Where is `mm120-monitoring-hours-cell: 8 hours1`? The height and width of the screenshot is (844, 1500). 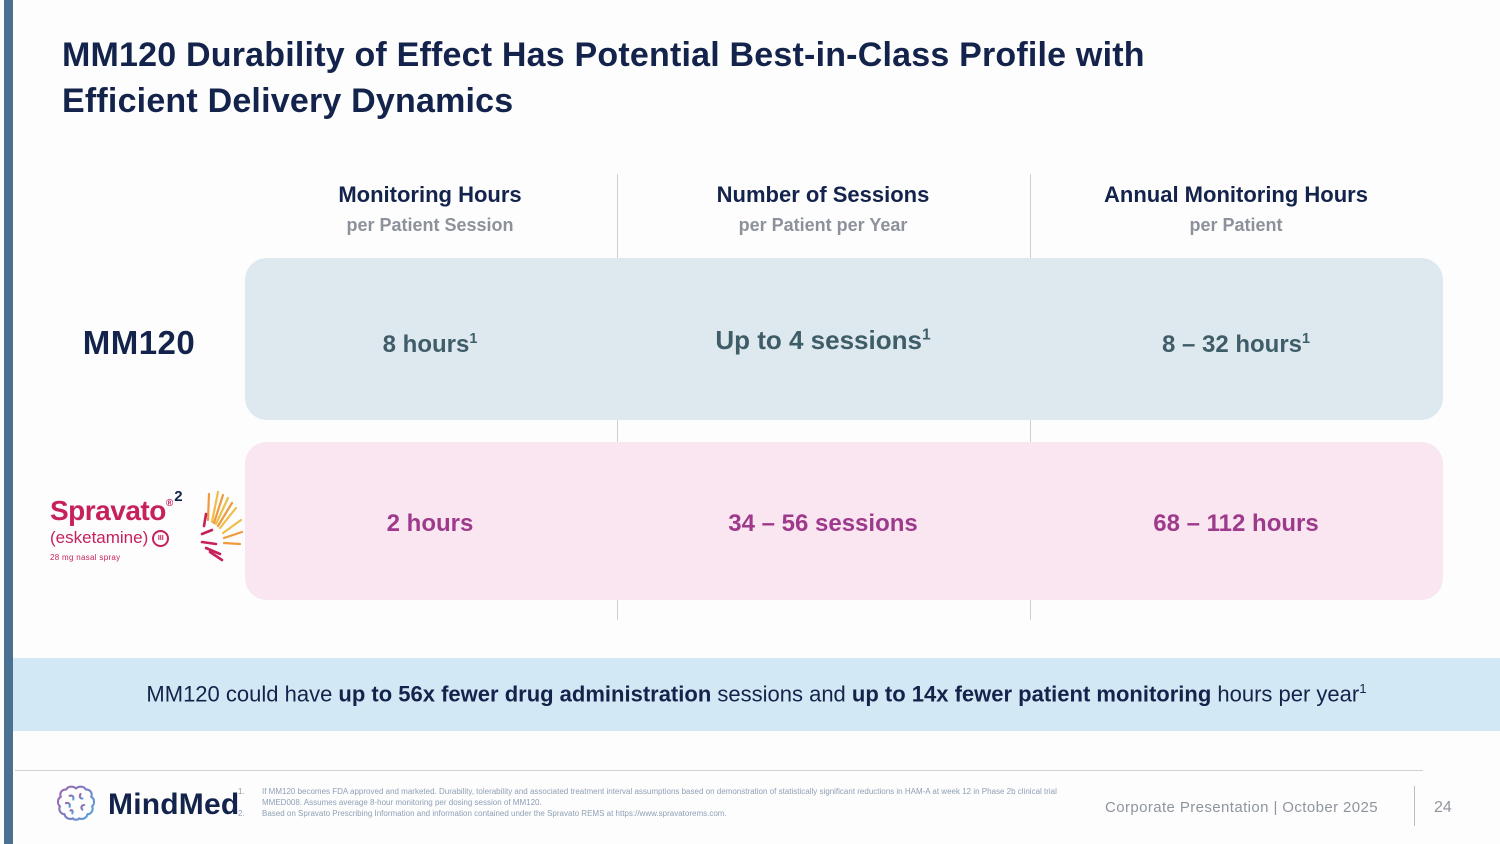
mm120-monitoring-hours-cell: 8 hours1 is located at coordinates (430, 345).